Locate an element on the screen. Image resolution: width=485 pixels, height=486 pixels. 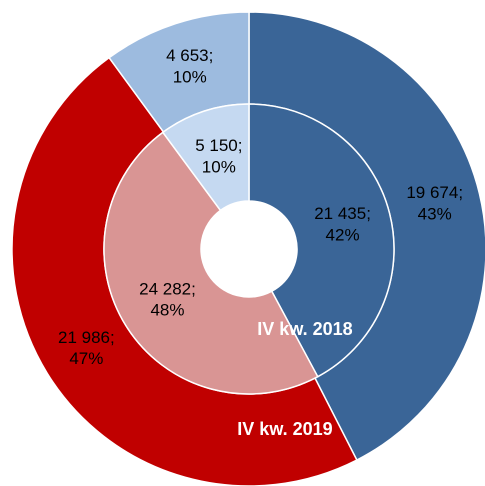
data-label: 4 653; 10% is located at coordinates (189, 67).